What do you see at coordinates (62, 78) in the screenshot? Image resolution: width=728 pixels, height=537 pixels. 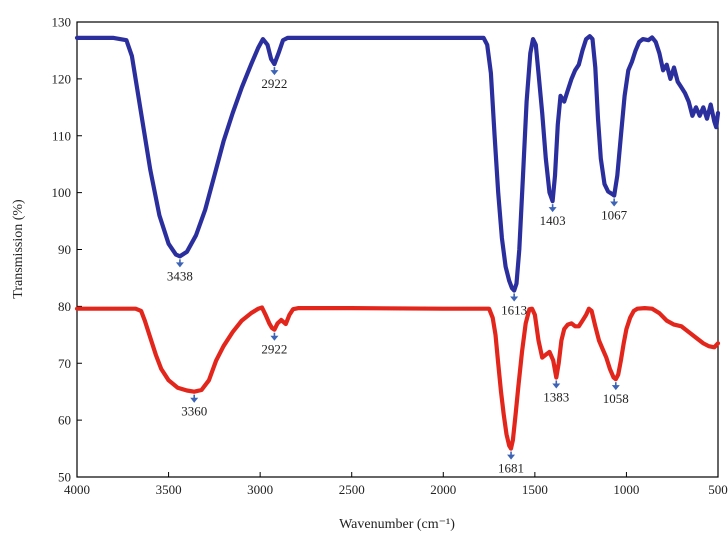 I see `y-tick-label: 120` at bounding box center [62, 78].